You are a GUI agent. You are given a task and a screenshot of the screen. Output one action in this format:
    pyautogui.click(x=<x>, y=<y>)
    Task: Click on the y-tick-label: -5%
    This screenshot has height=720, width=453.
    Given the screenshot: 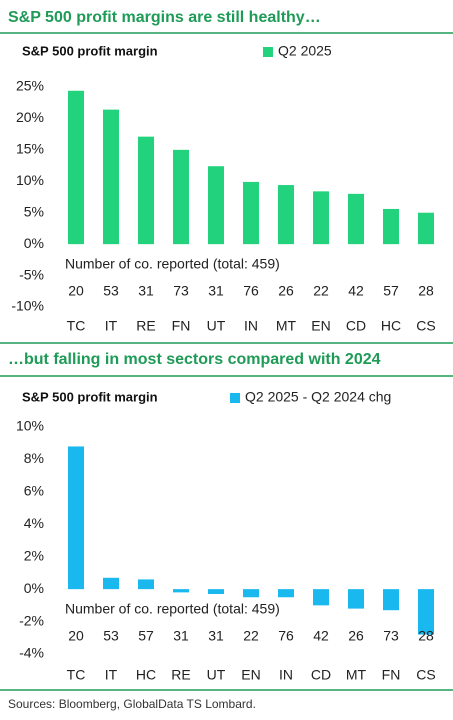 What is the action you would take?
    pyautogui.click(x=31, y=274)
    